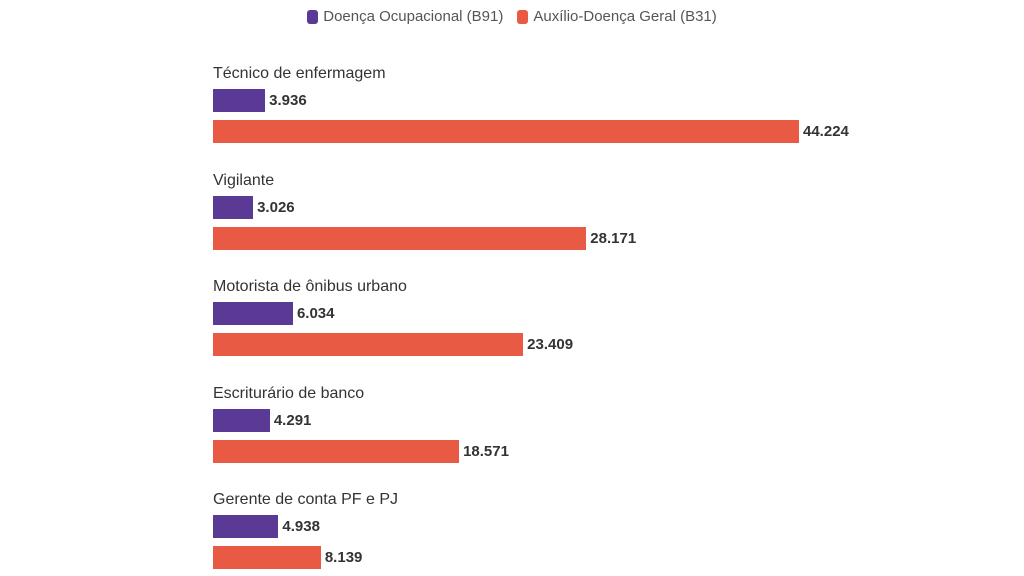 Image resolution: width=1024 pixels, height=576 pixels. What do you see at coordinates (826, 131) in the screenshot?
I see `value-label-b31-tecnico-de-enfermagem: 44.224` at bounding box center [826, 131].